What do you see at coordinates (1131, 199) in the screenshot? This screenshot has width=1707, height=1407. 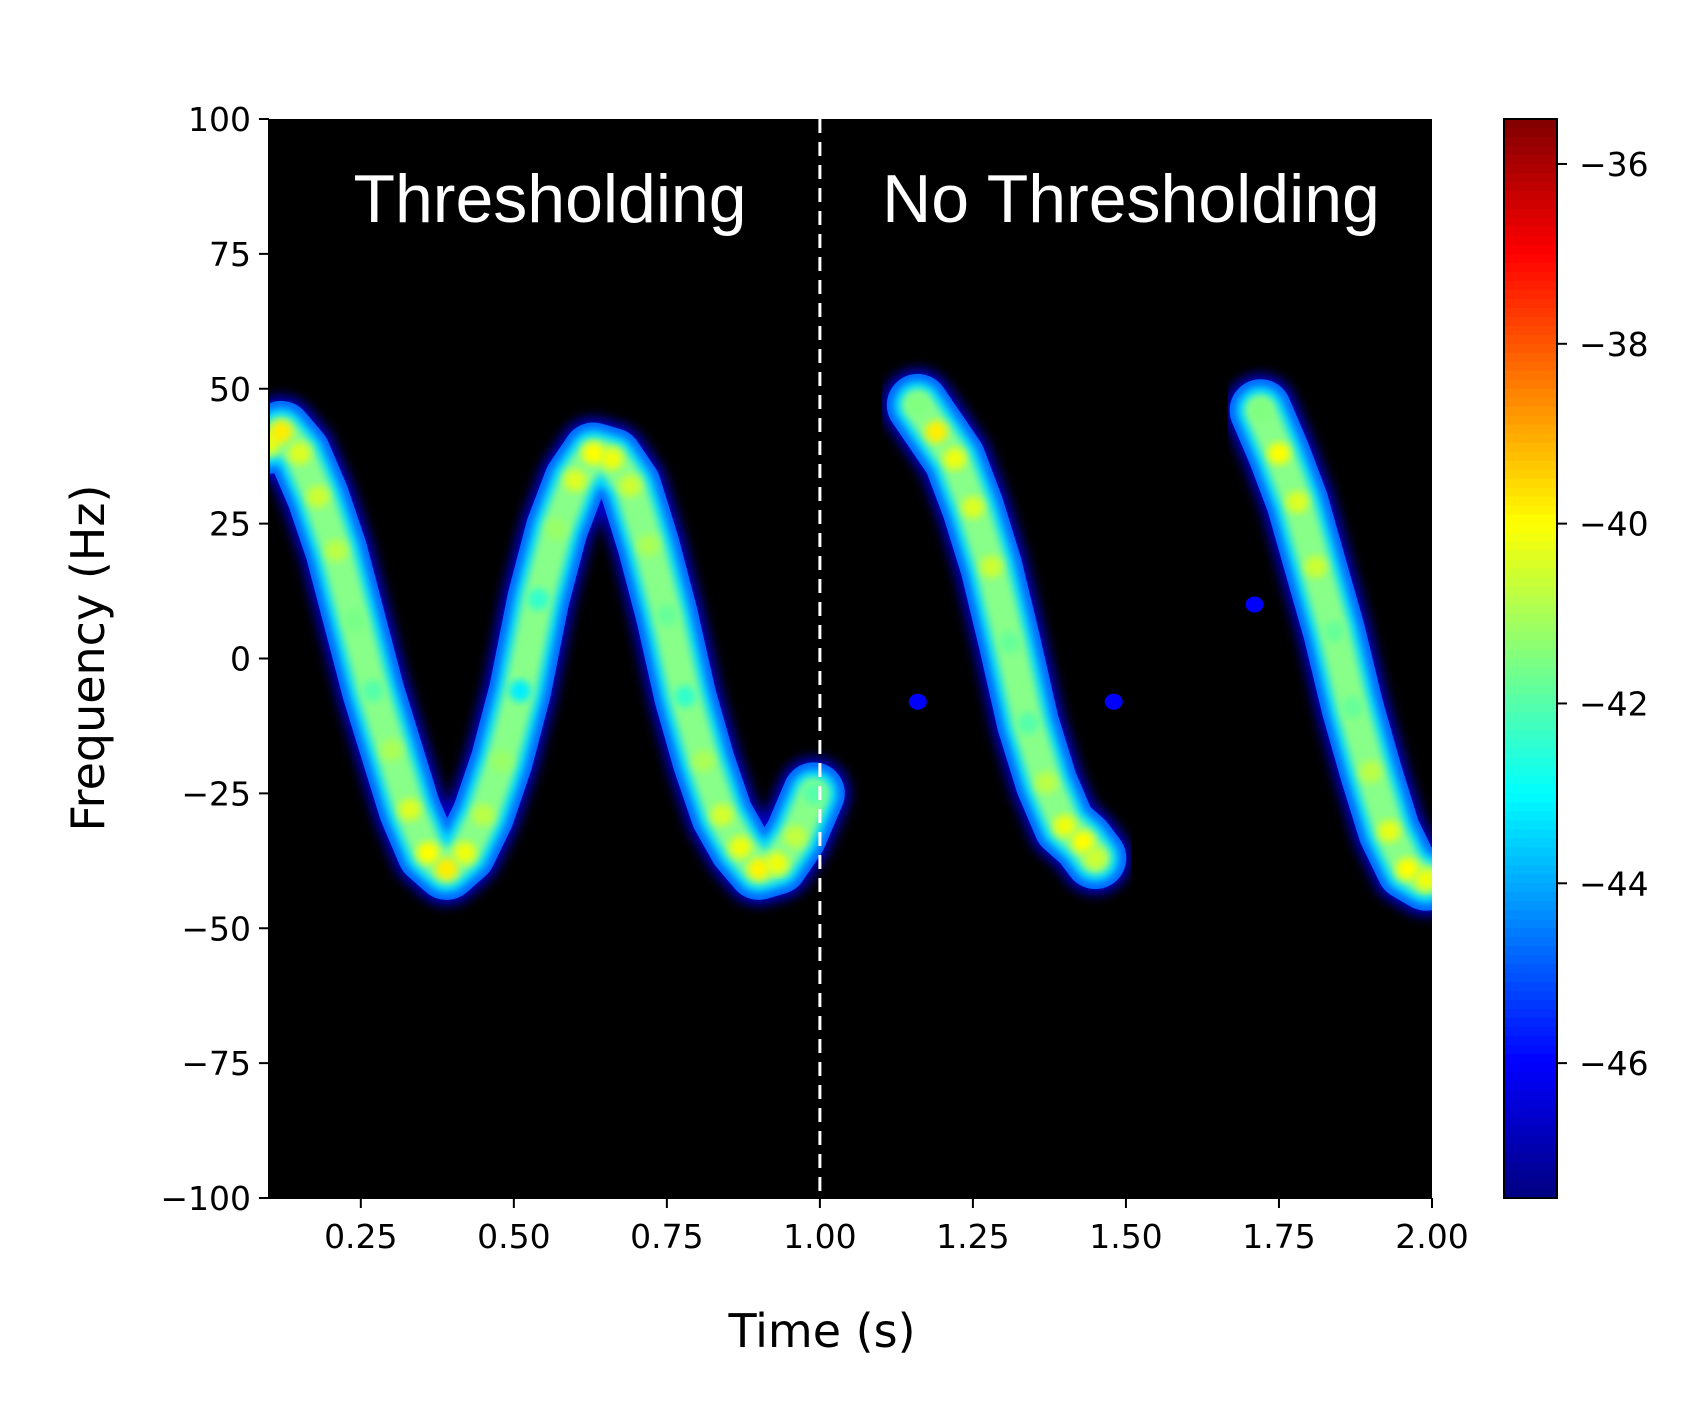 I see `annotation-no-thresholding: No Thresholding` at bounding box center [1131, 199].